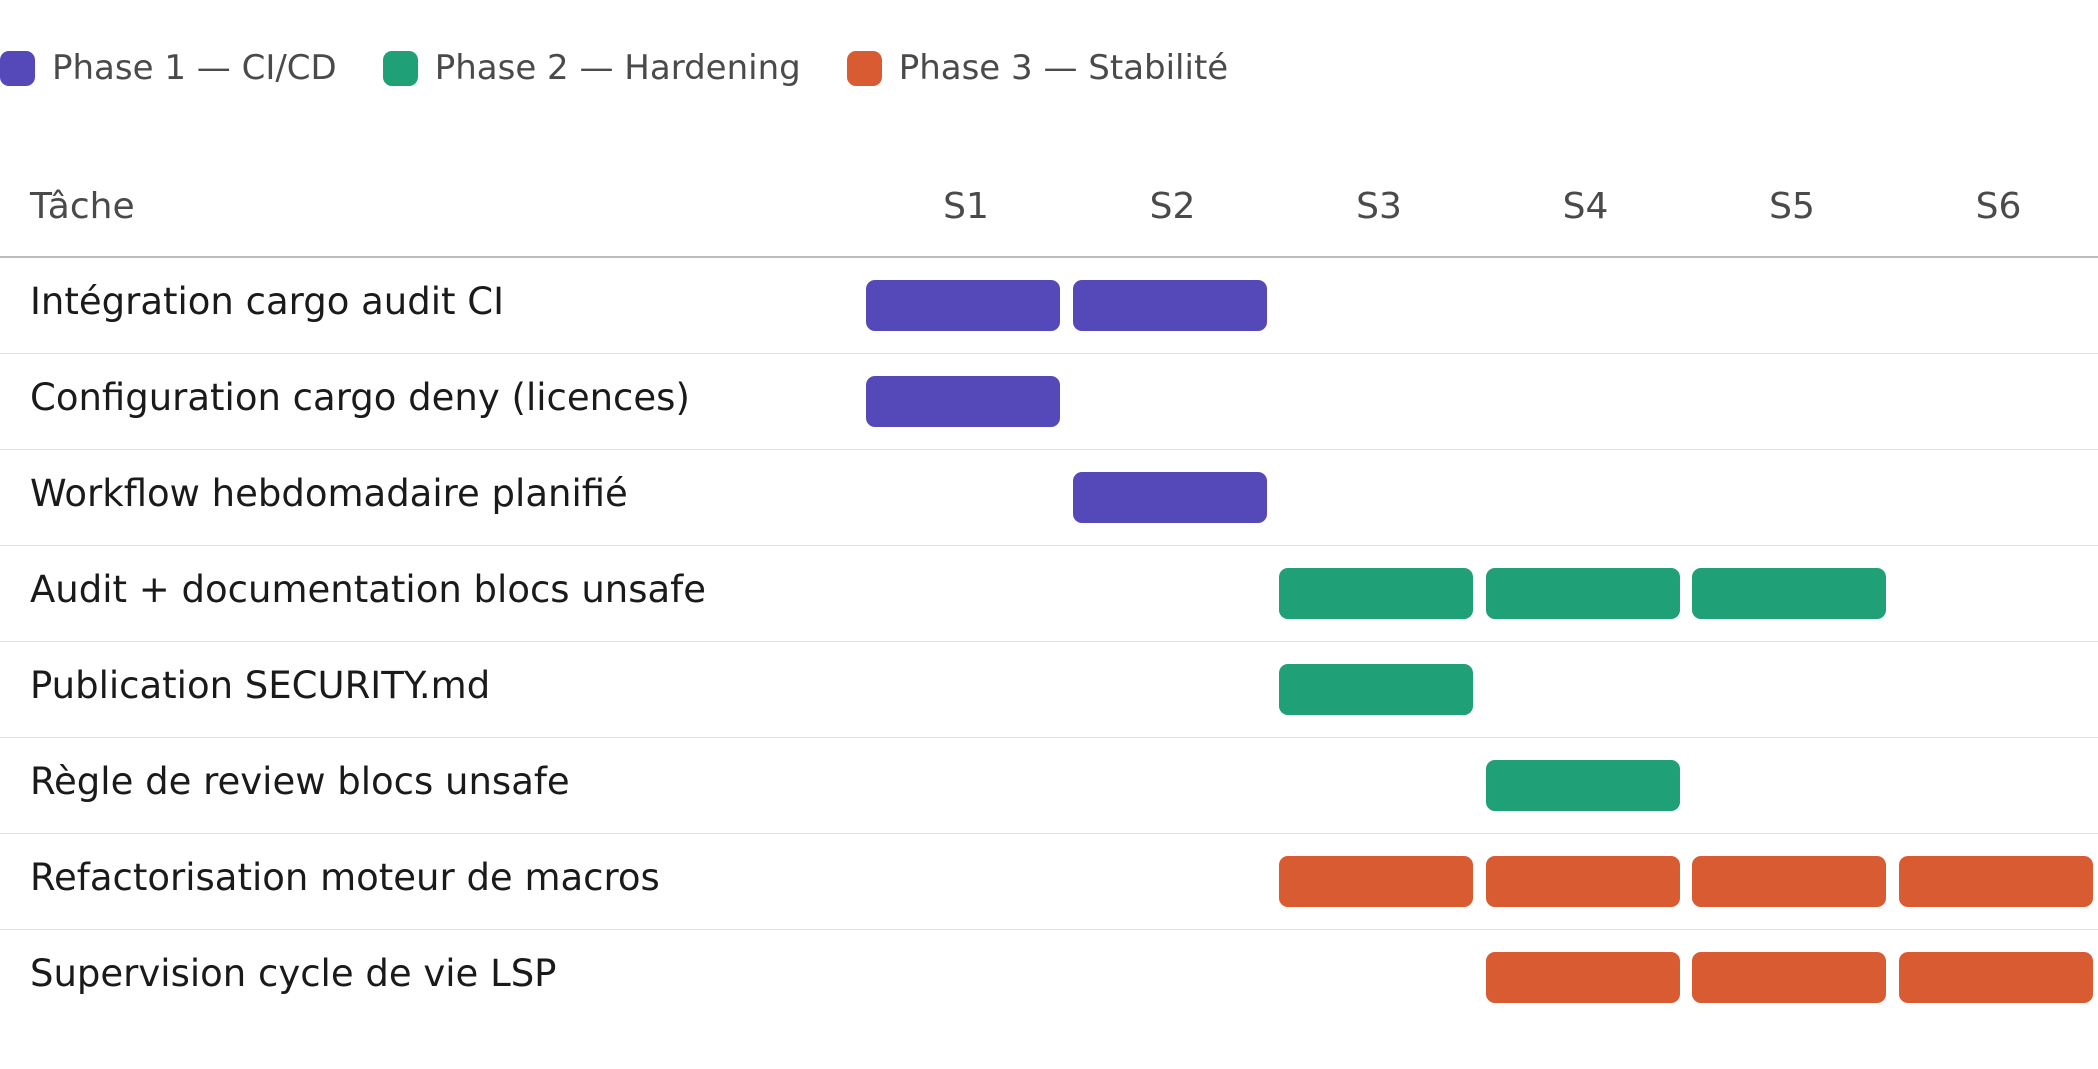 This screenshot has height=1069, width=2098. Describe the element at coordinates (1049, 498) in the screenshot. I see `task-row: Workflow hebdomadaire planifié` at that location.